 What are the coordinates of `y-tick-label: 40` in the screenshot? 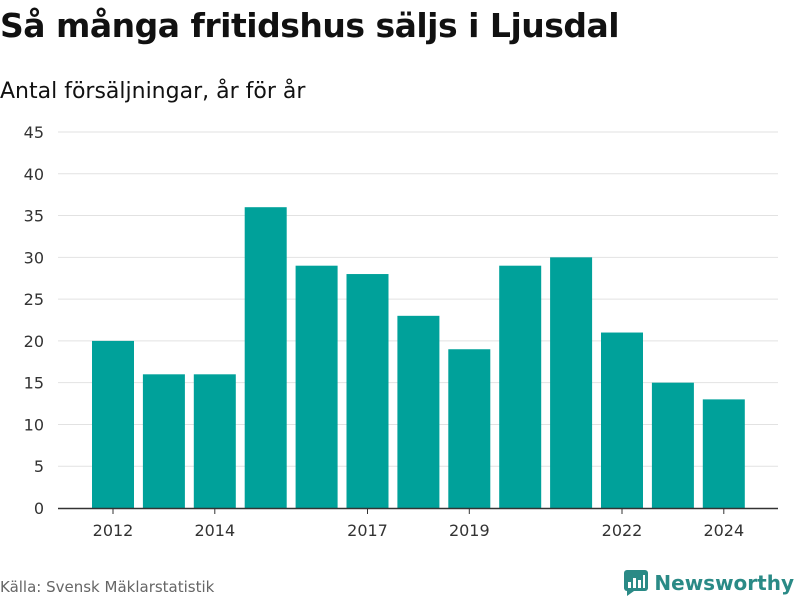 It's located at (34, 174).